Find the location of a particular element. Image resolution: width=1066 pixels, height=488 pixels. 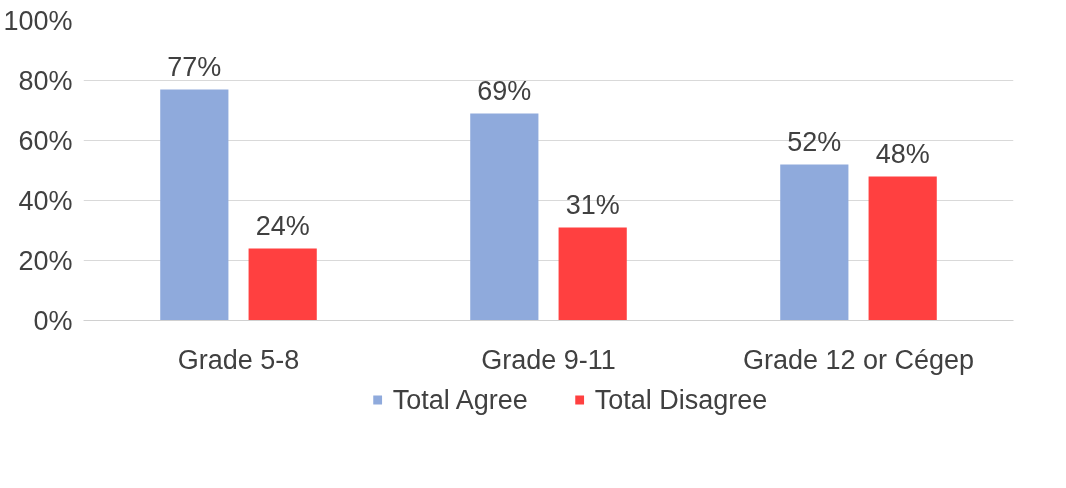

legend-label: Total Disagree is located at coordinates (681, 399).